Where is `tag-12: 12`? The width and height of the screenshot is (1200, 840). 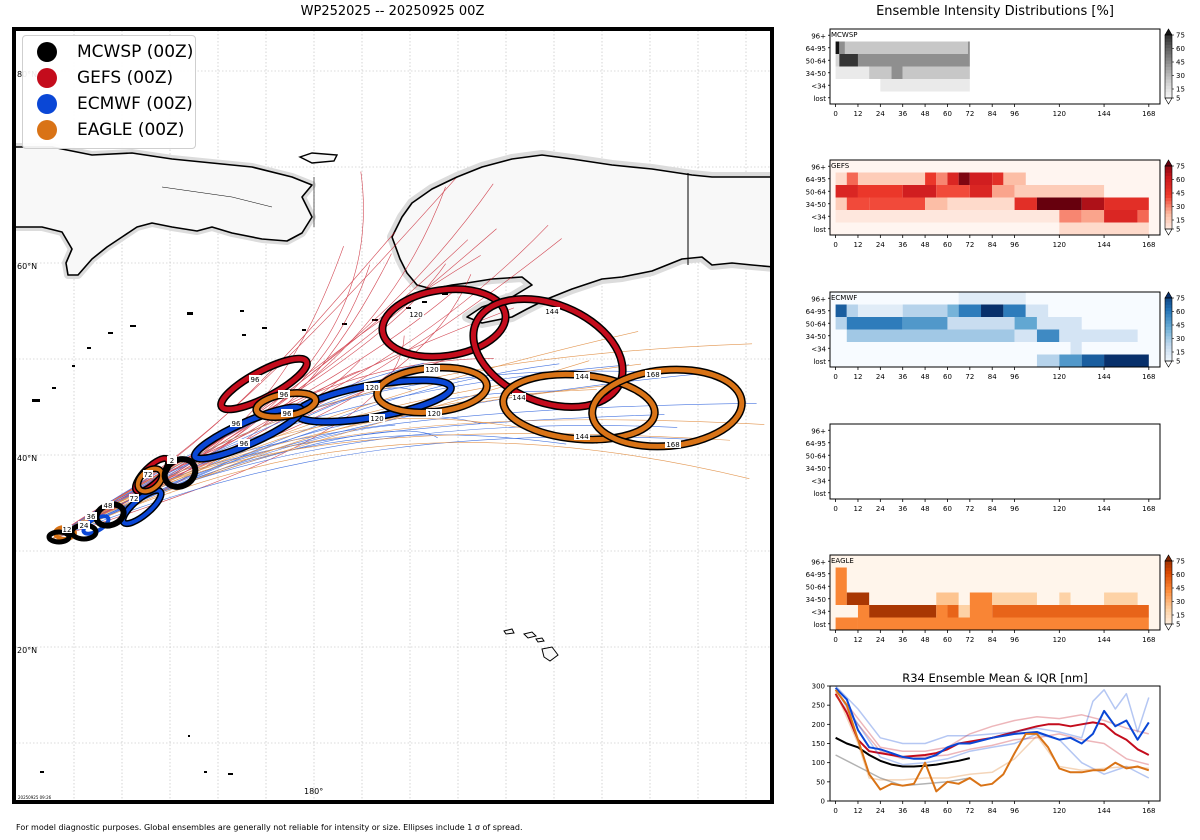
tag-12: 12 is located at coordinates (67, 529).